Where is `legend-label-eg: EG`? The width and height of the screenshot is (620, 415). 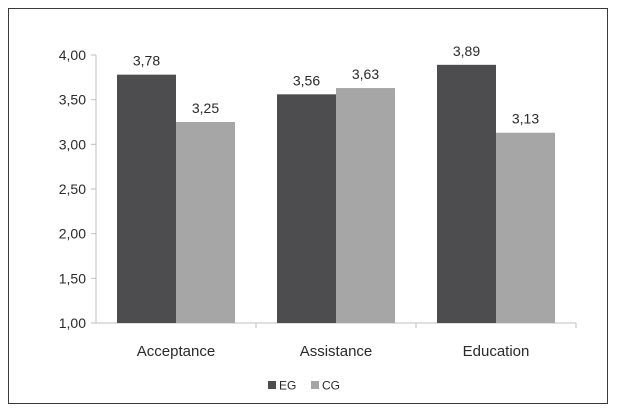 legend-label-eg: EG is located at coordinates (287, 386).